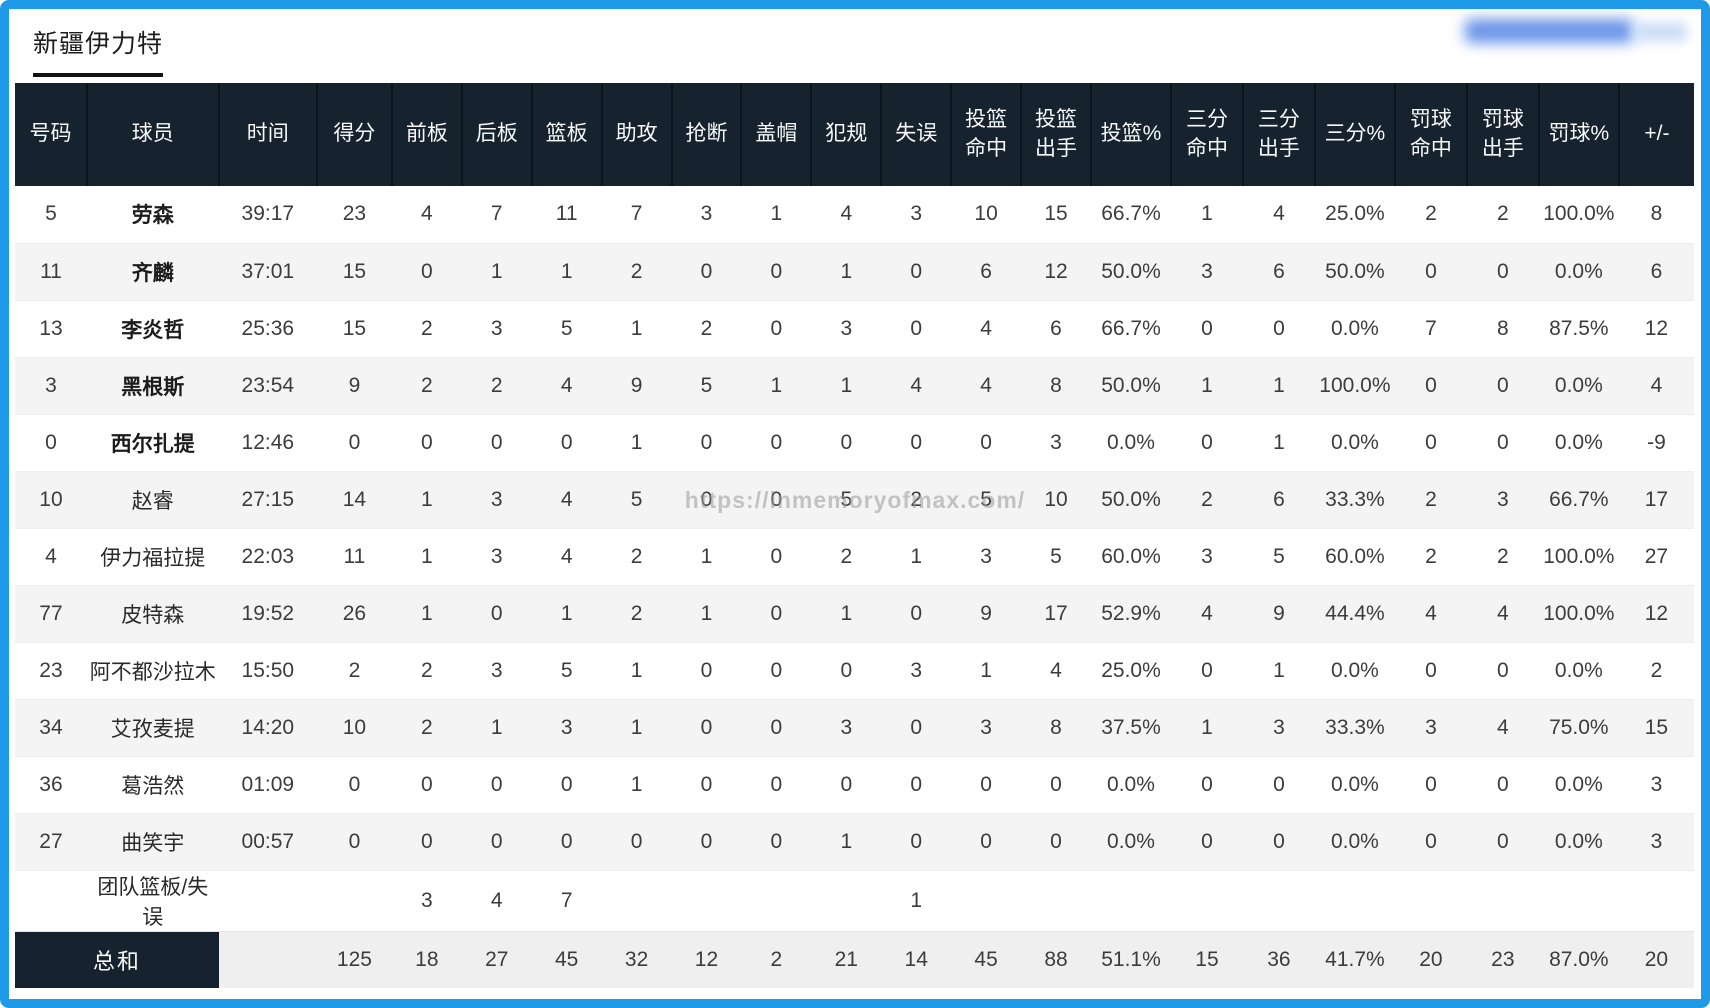  What do you see at coordinates (1131, 959) in the screenshot?
I see `stat-cell: 51.1%` at bounding box center [1131, 959].